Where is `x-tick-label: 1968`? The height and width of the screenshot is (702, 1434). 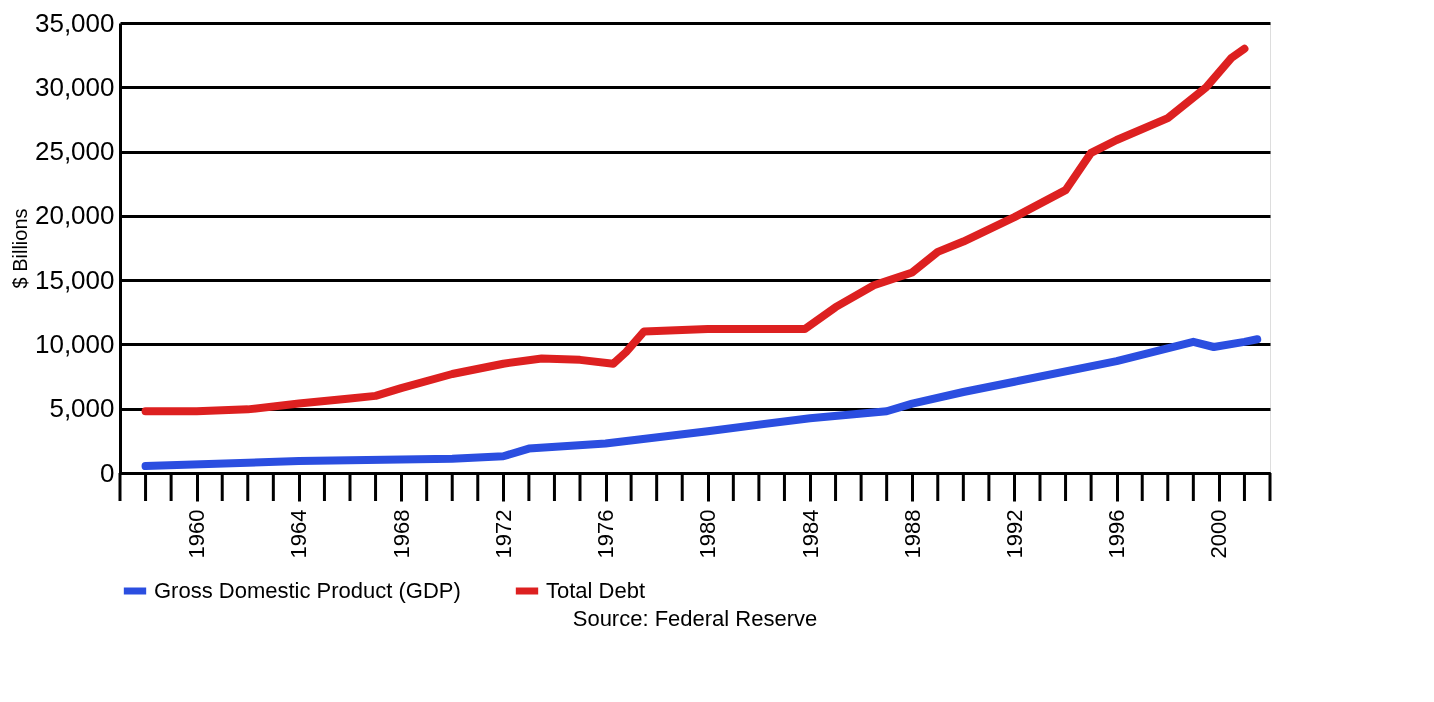
x-tick-label: 1968 is located at coordinates (401, 534).